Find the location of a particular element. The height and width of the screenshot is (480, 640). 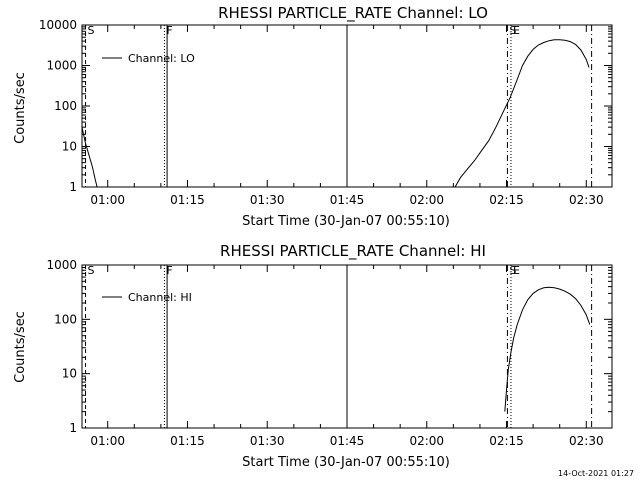

lo-y-tick-label: 100 is located at coordinates (65, 106).